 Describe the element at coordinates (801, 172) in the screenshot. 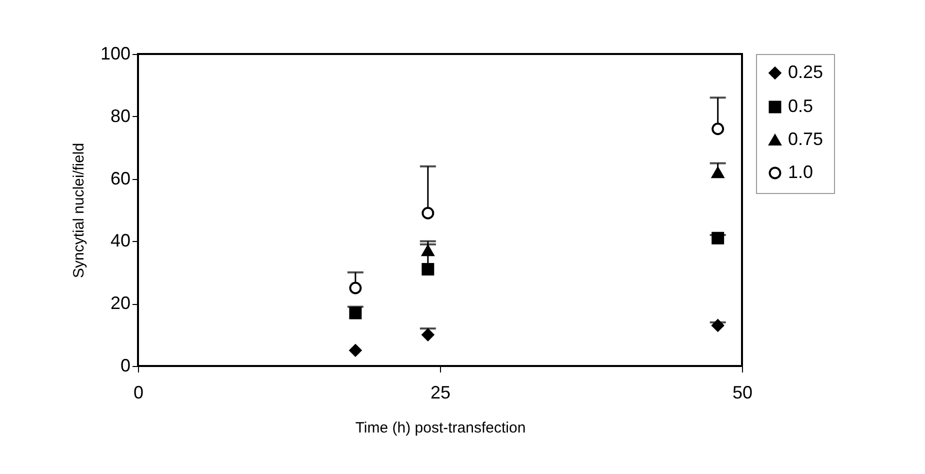

I see `legend-label: 1.0` at that location.